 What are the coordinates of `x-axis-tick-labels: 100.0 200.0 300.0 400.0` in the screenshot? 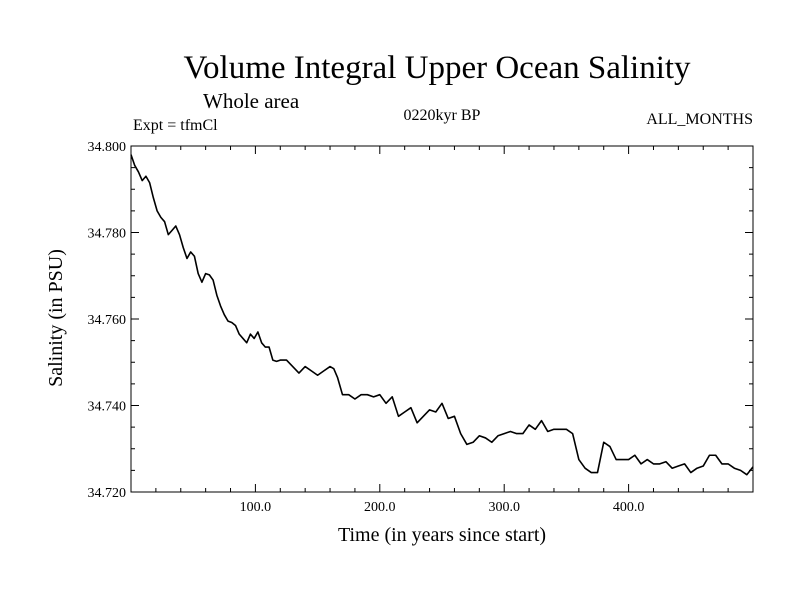 It's located at (442, 507).